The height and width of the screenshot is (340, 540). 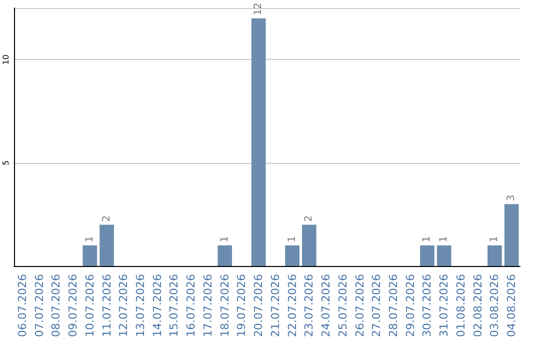 What do you see at coordinates (157, 306) in the screenshot?
I see `x-tick-label: 14.07.2026` at bounding box center [157, 306].